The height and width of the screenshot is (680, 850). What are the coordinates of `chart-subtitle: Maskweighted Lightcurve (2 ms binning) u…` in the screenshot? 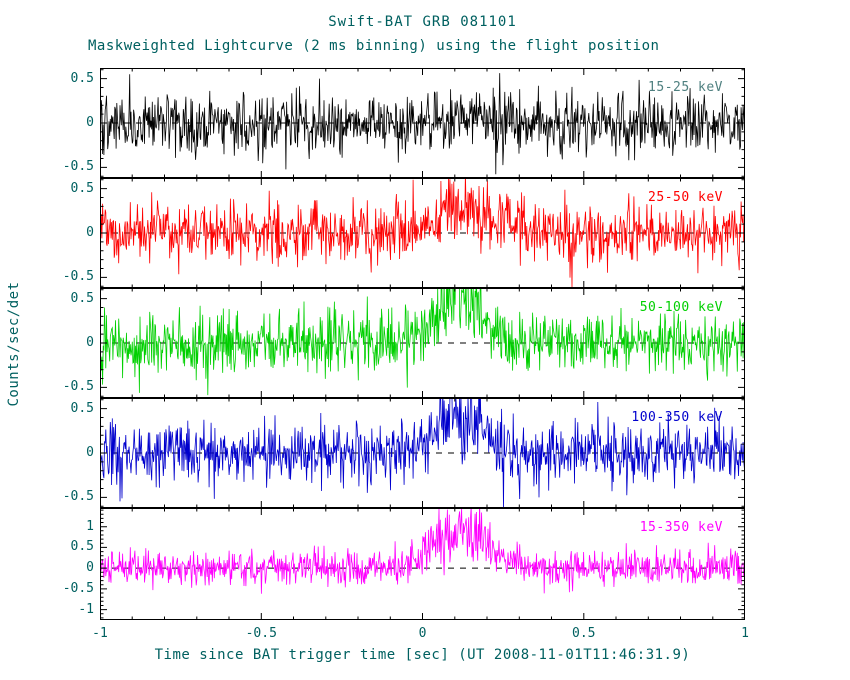 It's located at (374, 46).